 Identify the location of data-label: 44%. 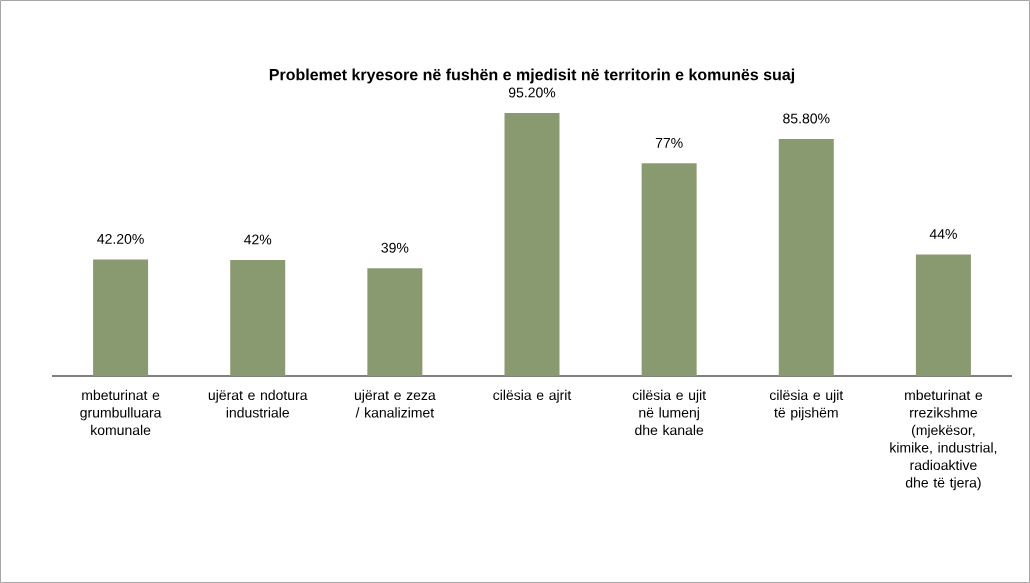
(943, 234).